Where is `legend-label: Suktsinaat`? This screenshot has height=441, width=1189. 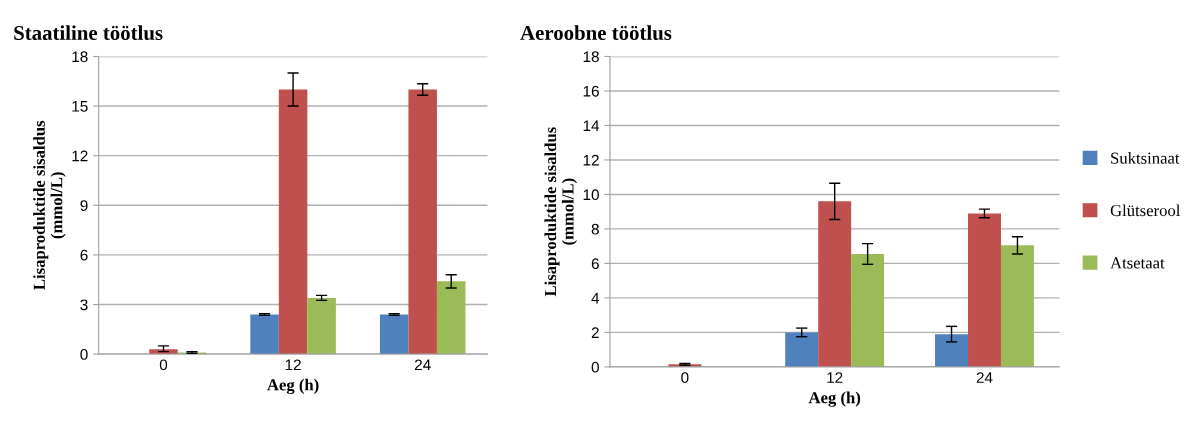
legend-label: Suktsinaat is located at coordinates (1145, 158).